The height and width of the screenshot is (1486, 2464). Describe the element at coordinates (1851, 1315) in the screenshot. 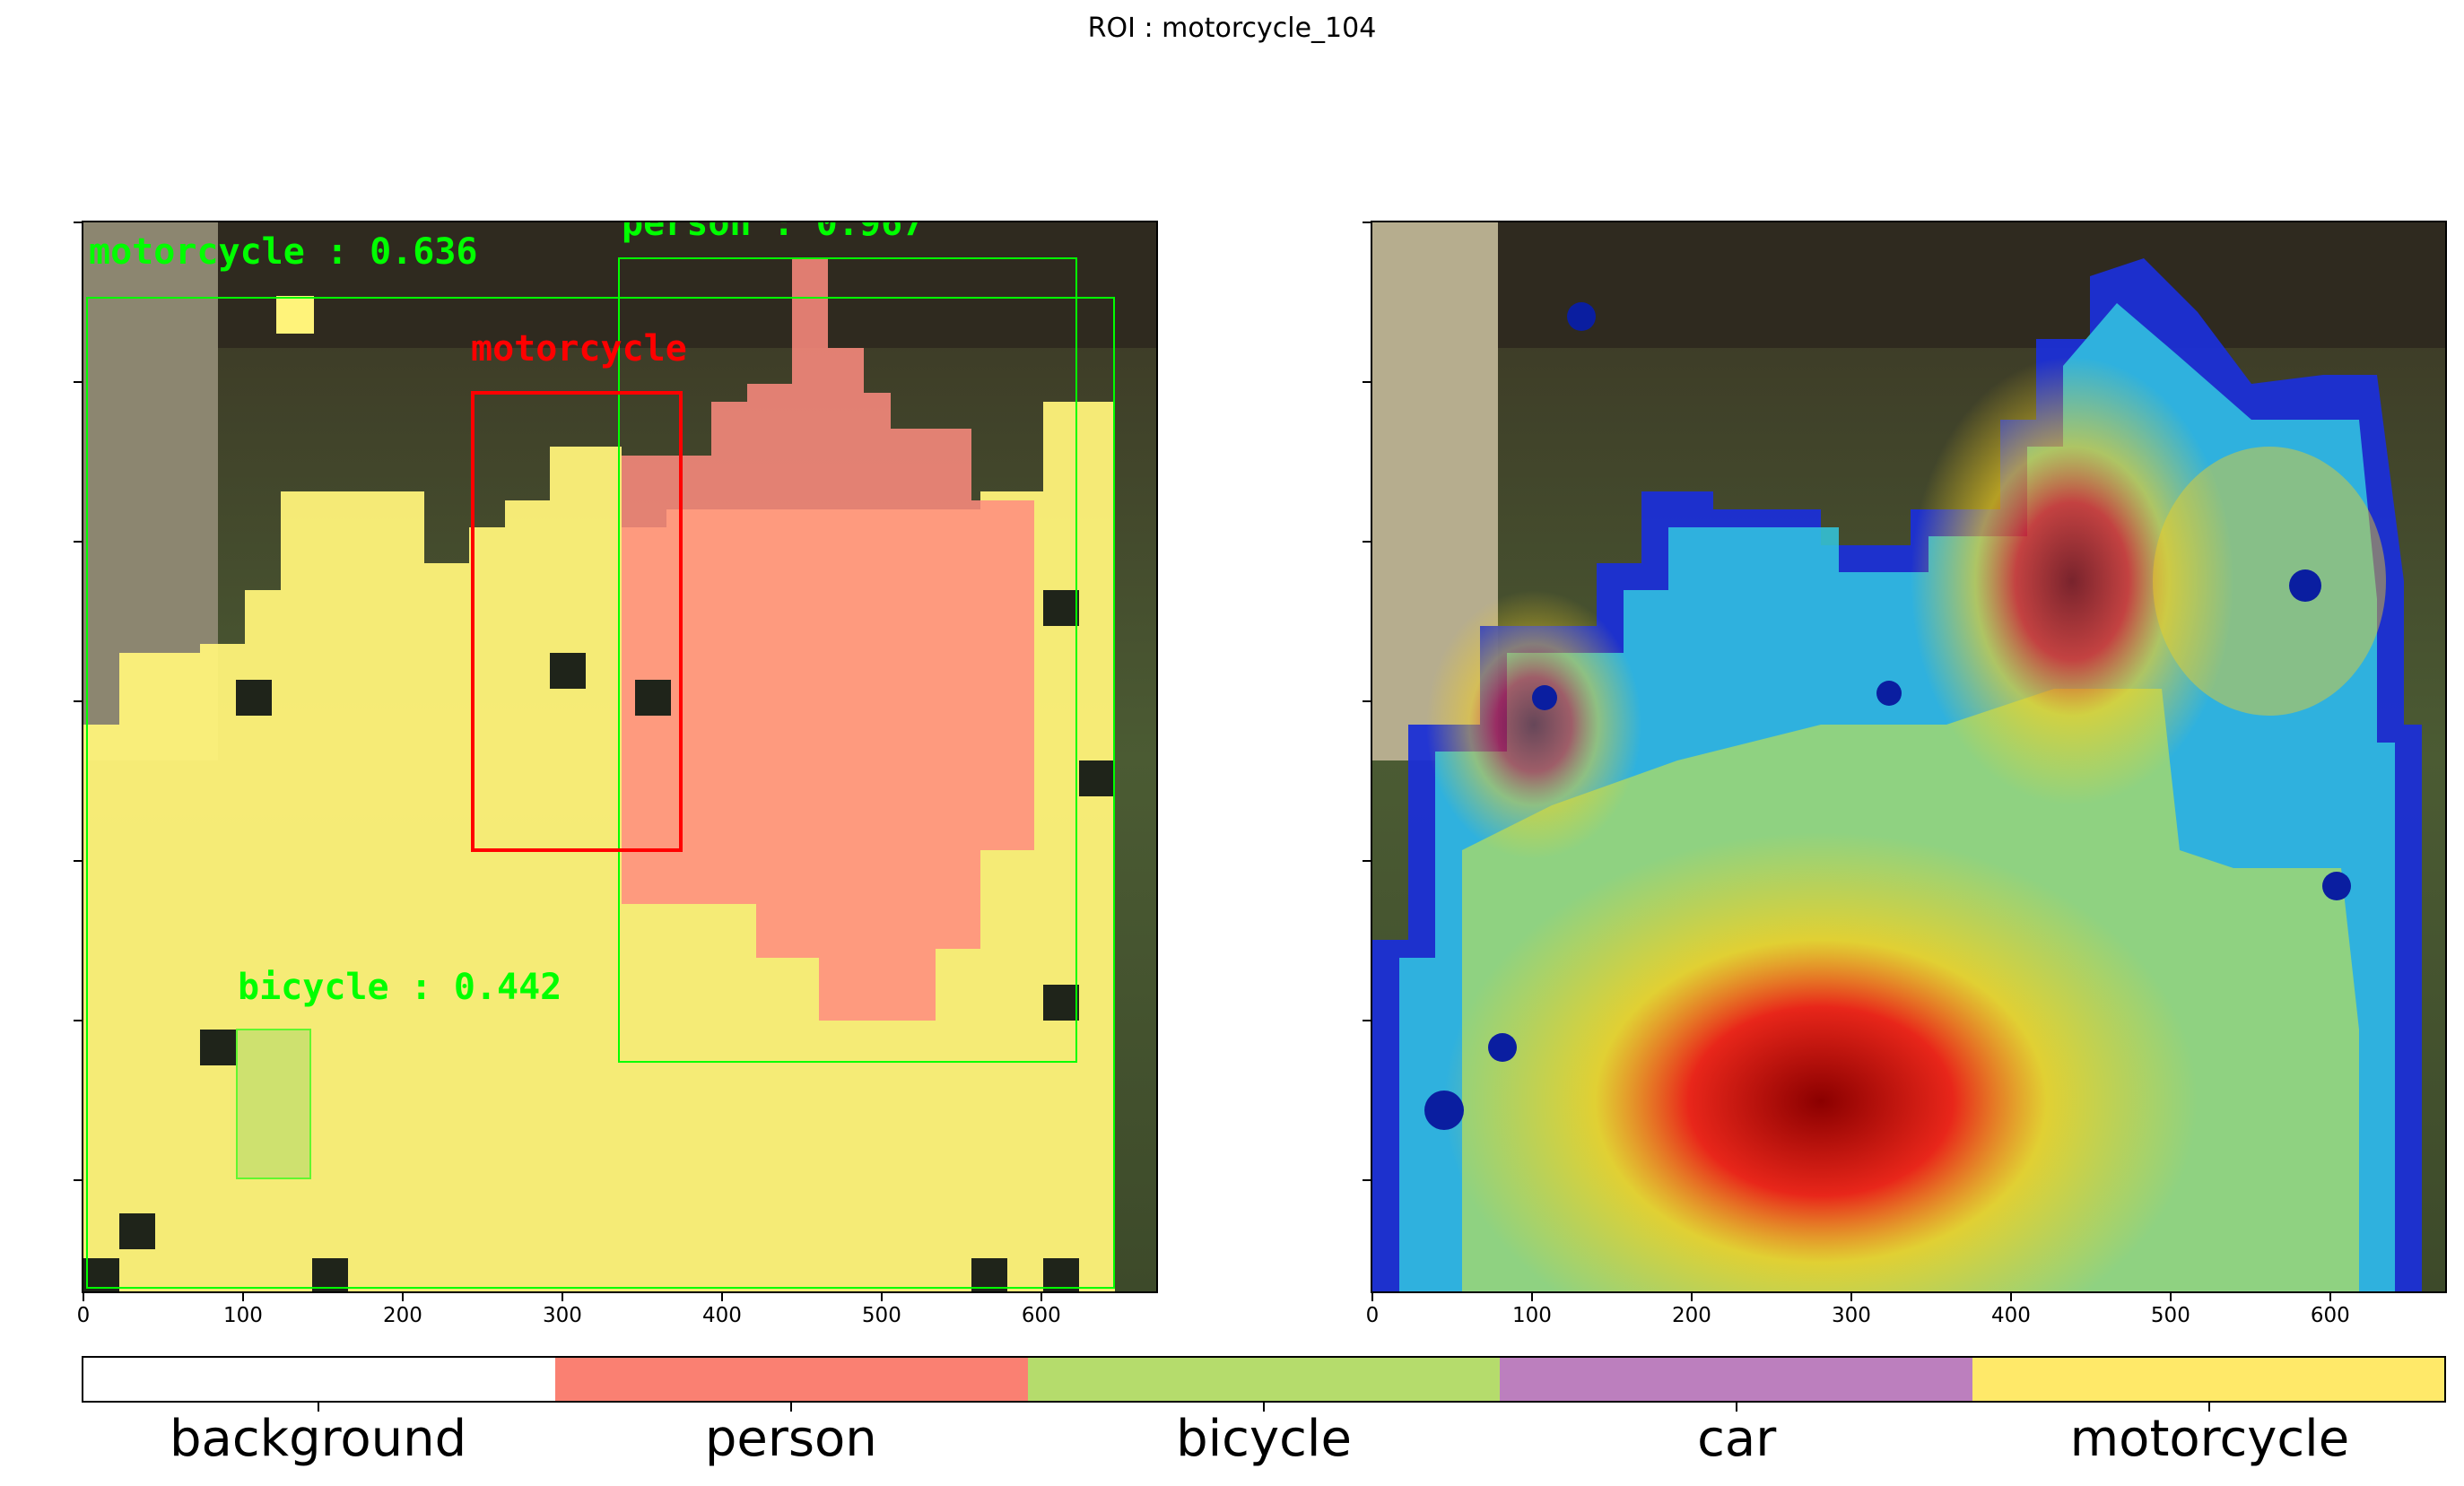

I see `right-x-tick-label: 300` at that location.